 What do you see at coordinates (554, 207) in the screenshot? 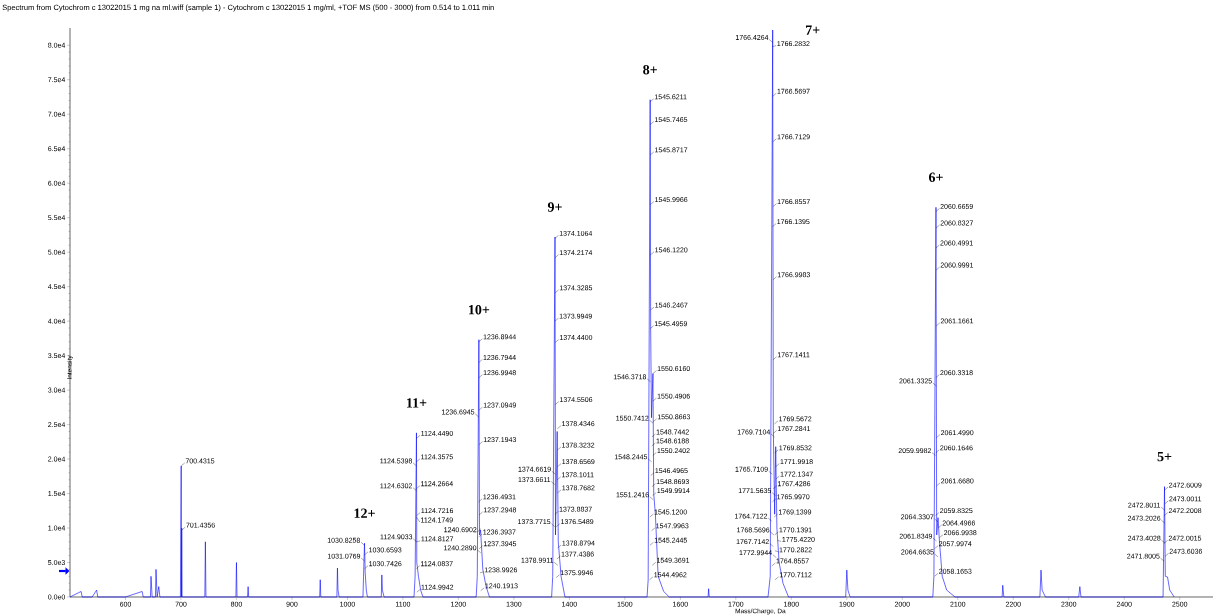
I see `annotation: 9+` at bounding box center [554, 207].